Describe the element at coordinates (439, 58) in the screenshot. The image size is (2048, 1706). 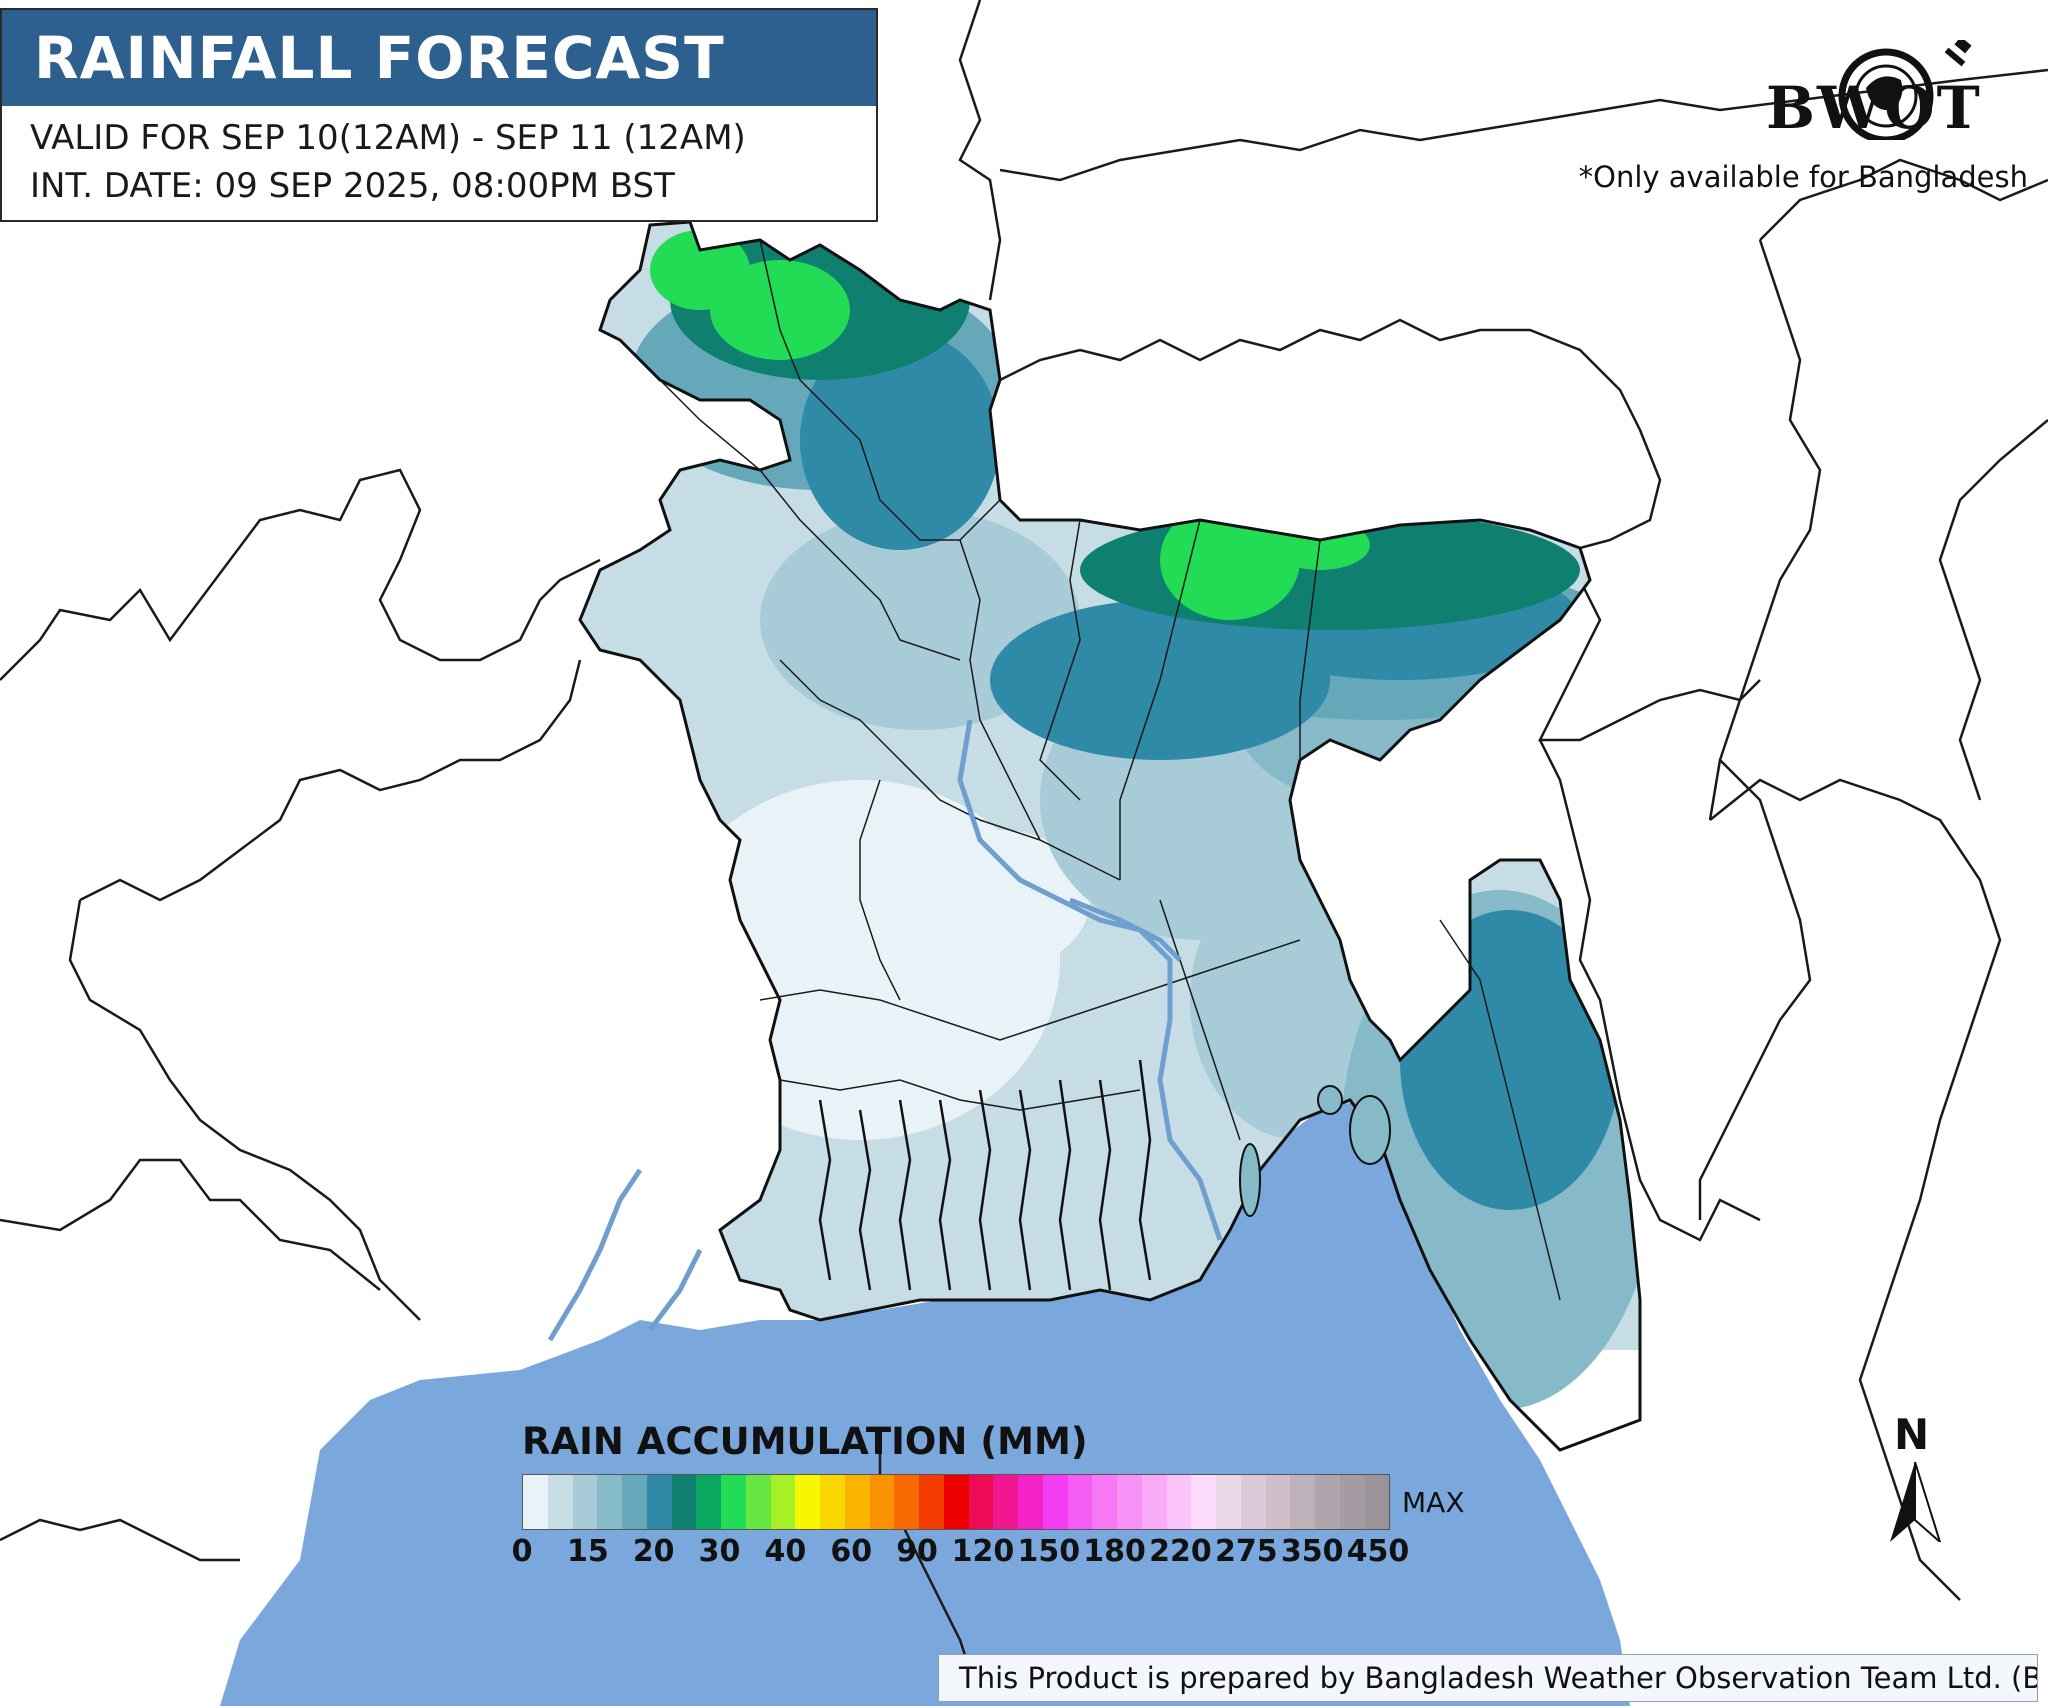
I see `page-title: RAINFALL FORECAST` at that location.